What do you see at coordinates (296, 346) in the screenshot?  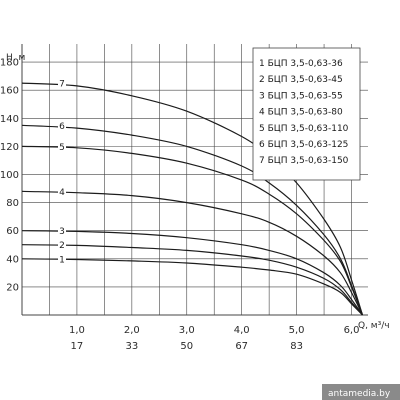 I see `x-tick-label-secondary: 83` at bounding box center [296, 346].